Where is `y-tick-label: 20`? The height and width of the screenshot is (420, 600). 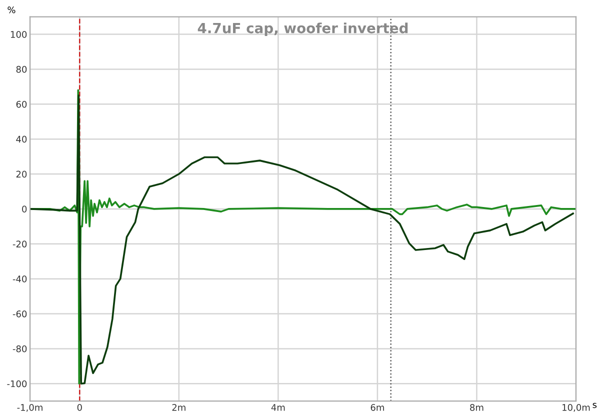 y-tick-label: 20 is located at coordinates (21, 174).